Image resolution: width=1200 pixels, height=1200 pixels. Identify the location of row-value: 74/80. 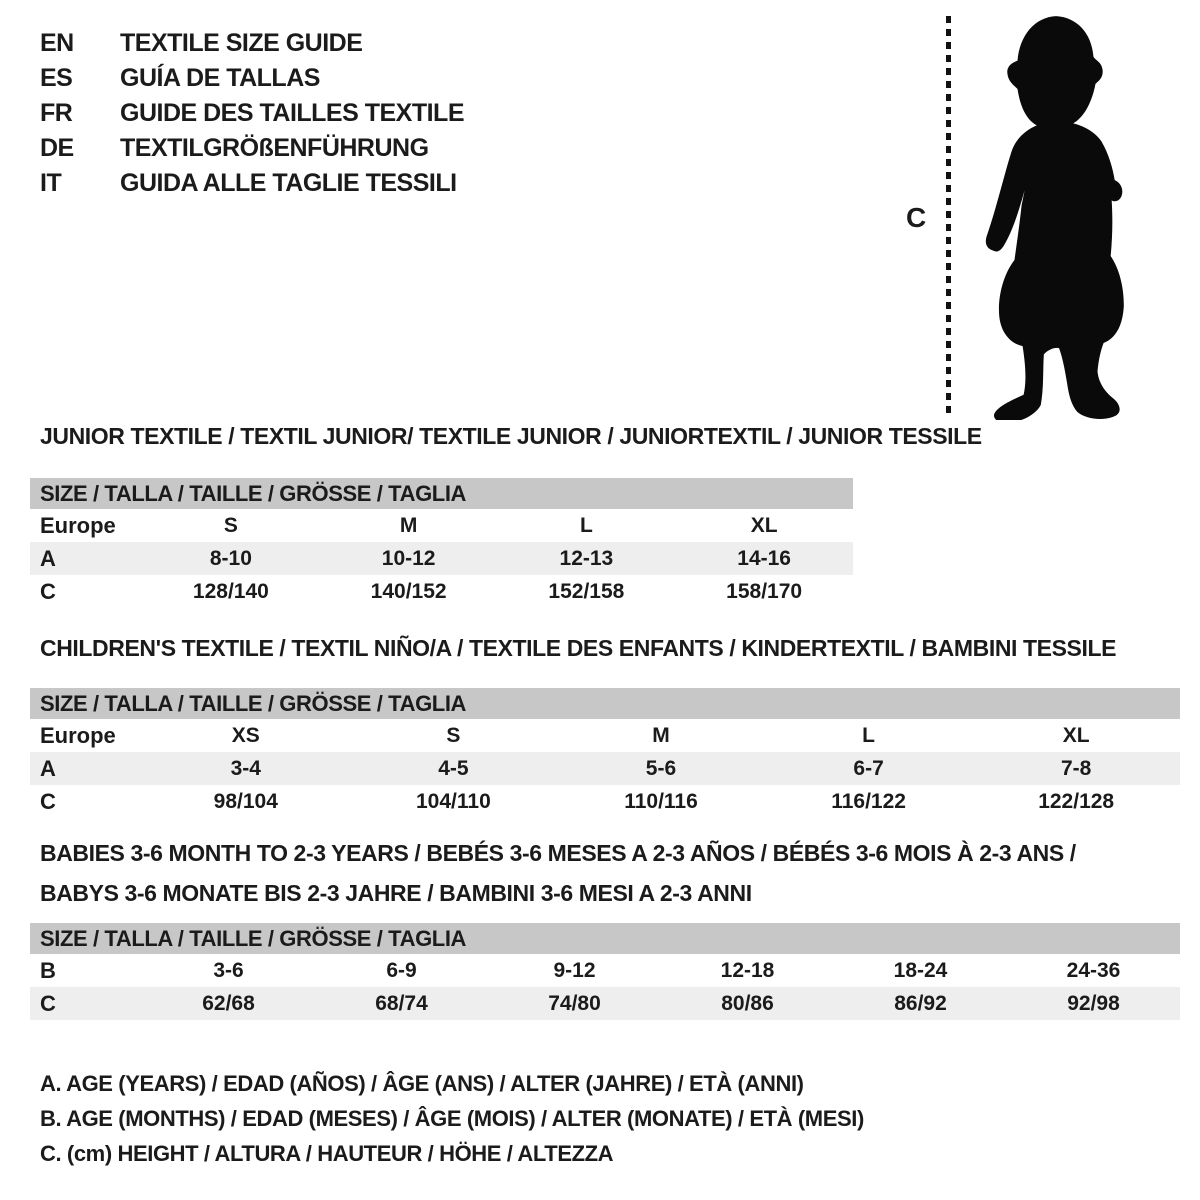
(574, 1003).